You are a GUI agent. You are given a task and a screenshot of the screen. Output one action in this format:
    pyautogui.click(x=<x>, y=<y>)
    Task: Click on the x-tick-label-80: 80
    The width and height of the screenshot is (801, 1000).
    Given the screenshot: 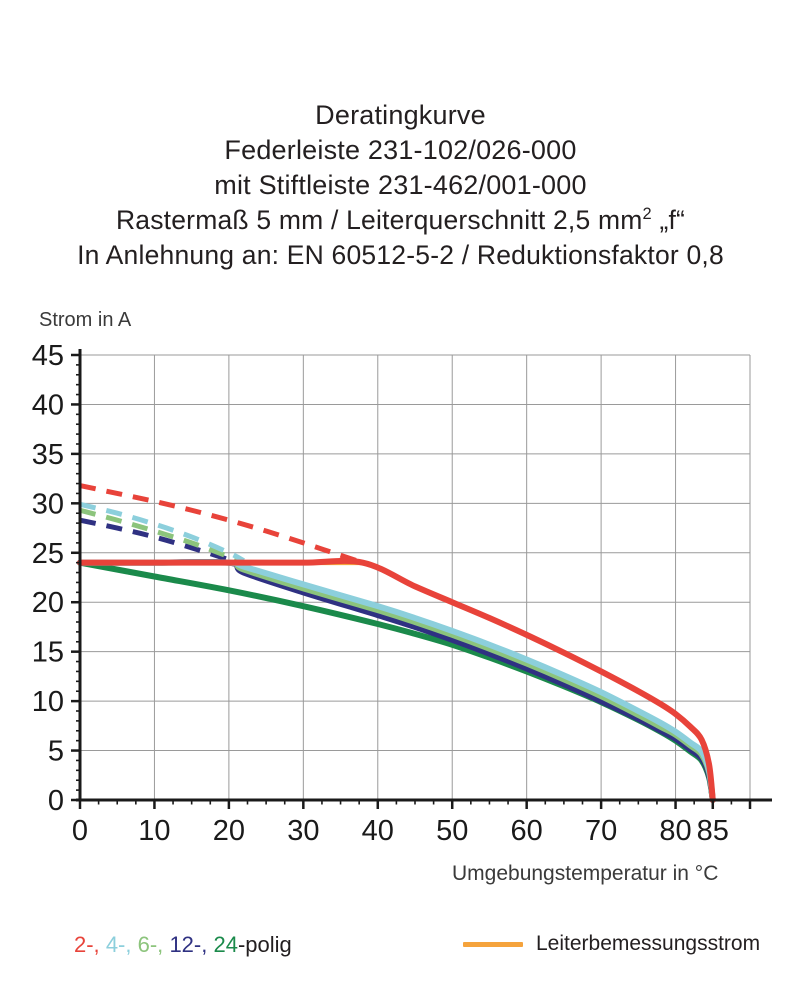 What is the action you would take?
    pyautogui.click(x=675, y=831)
    